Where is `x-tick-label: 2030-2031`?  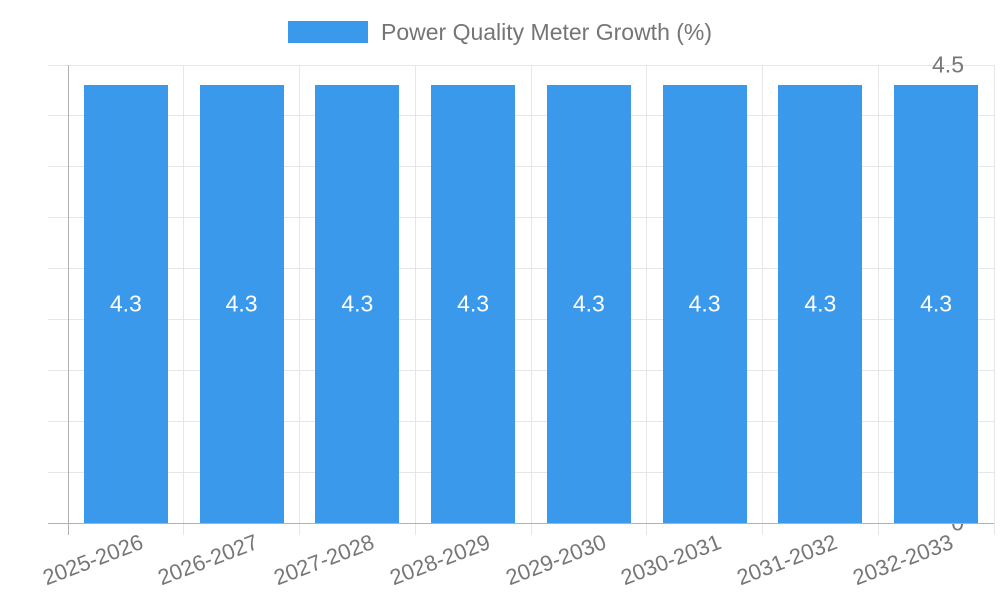
x-tick-label: 2030-2031 is located at coordinates (671, 560).